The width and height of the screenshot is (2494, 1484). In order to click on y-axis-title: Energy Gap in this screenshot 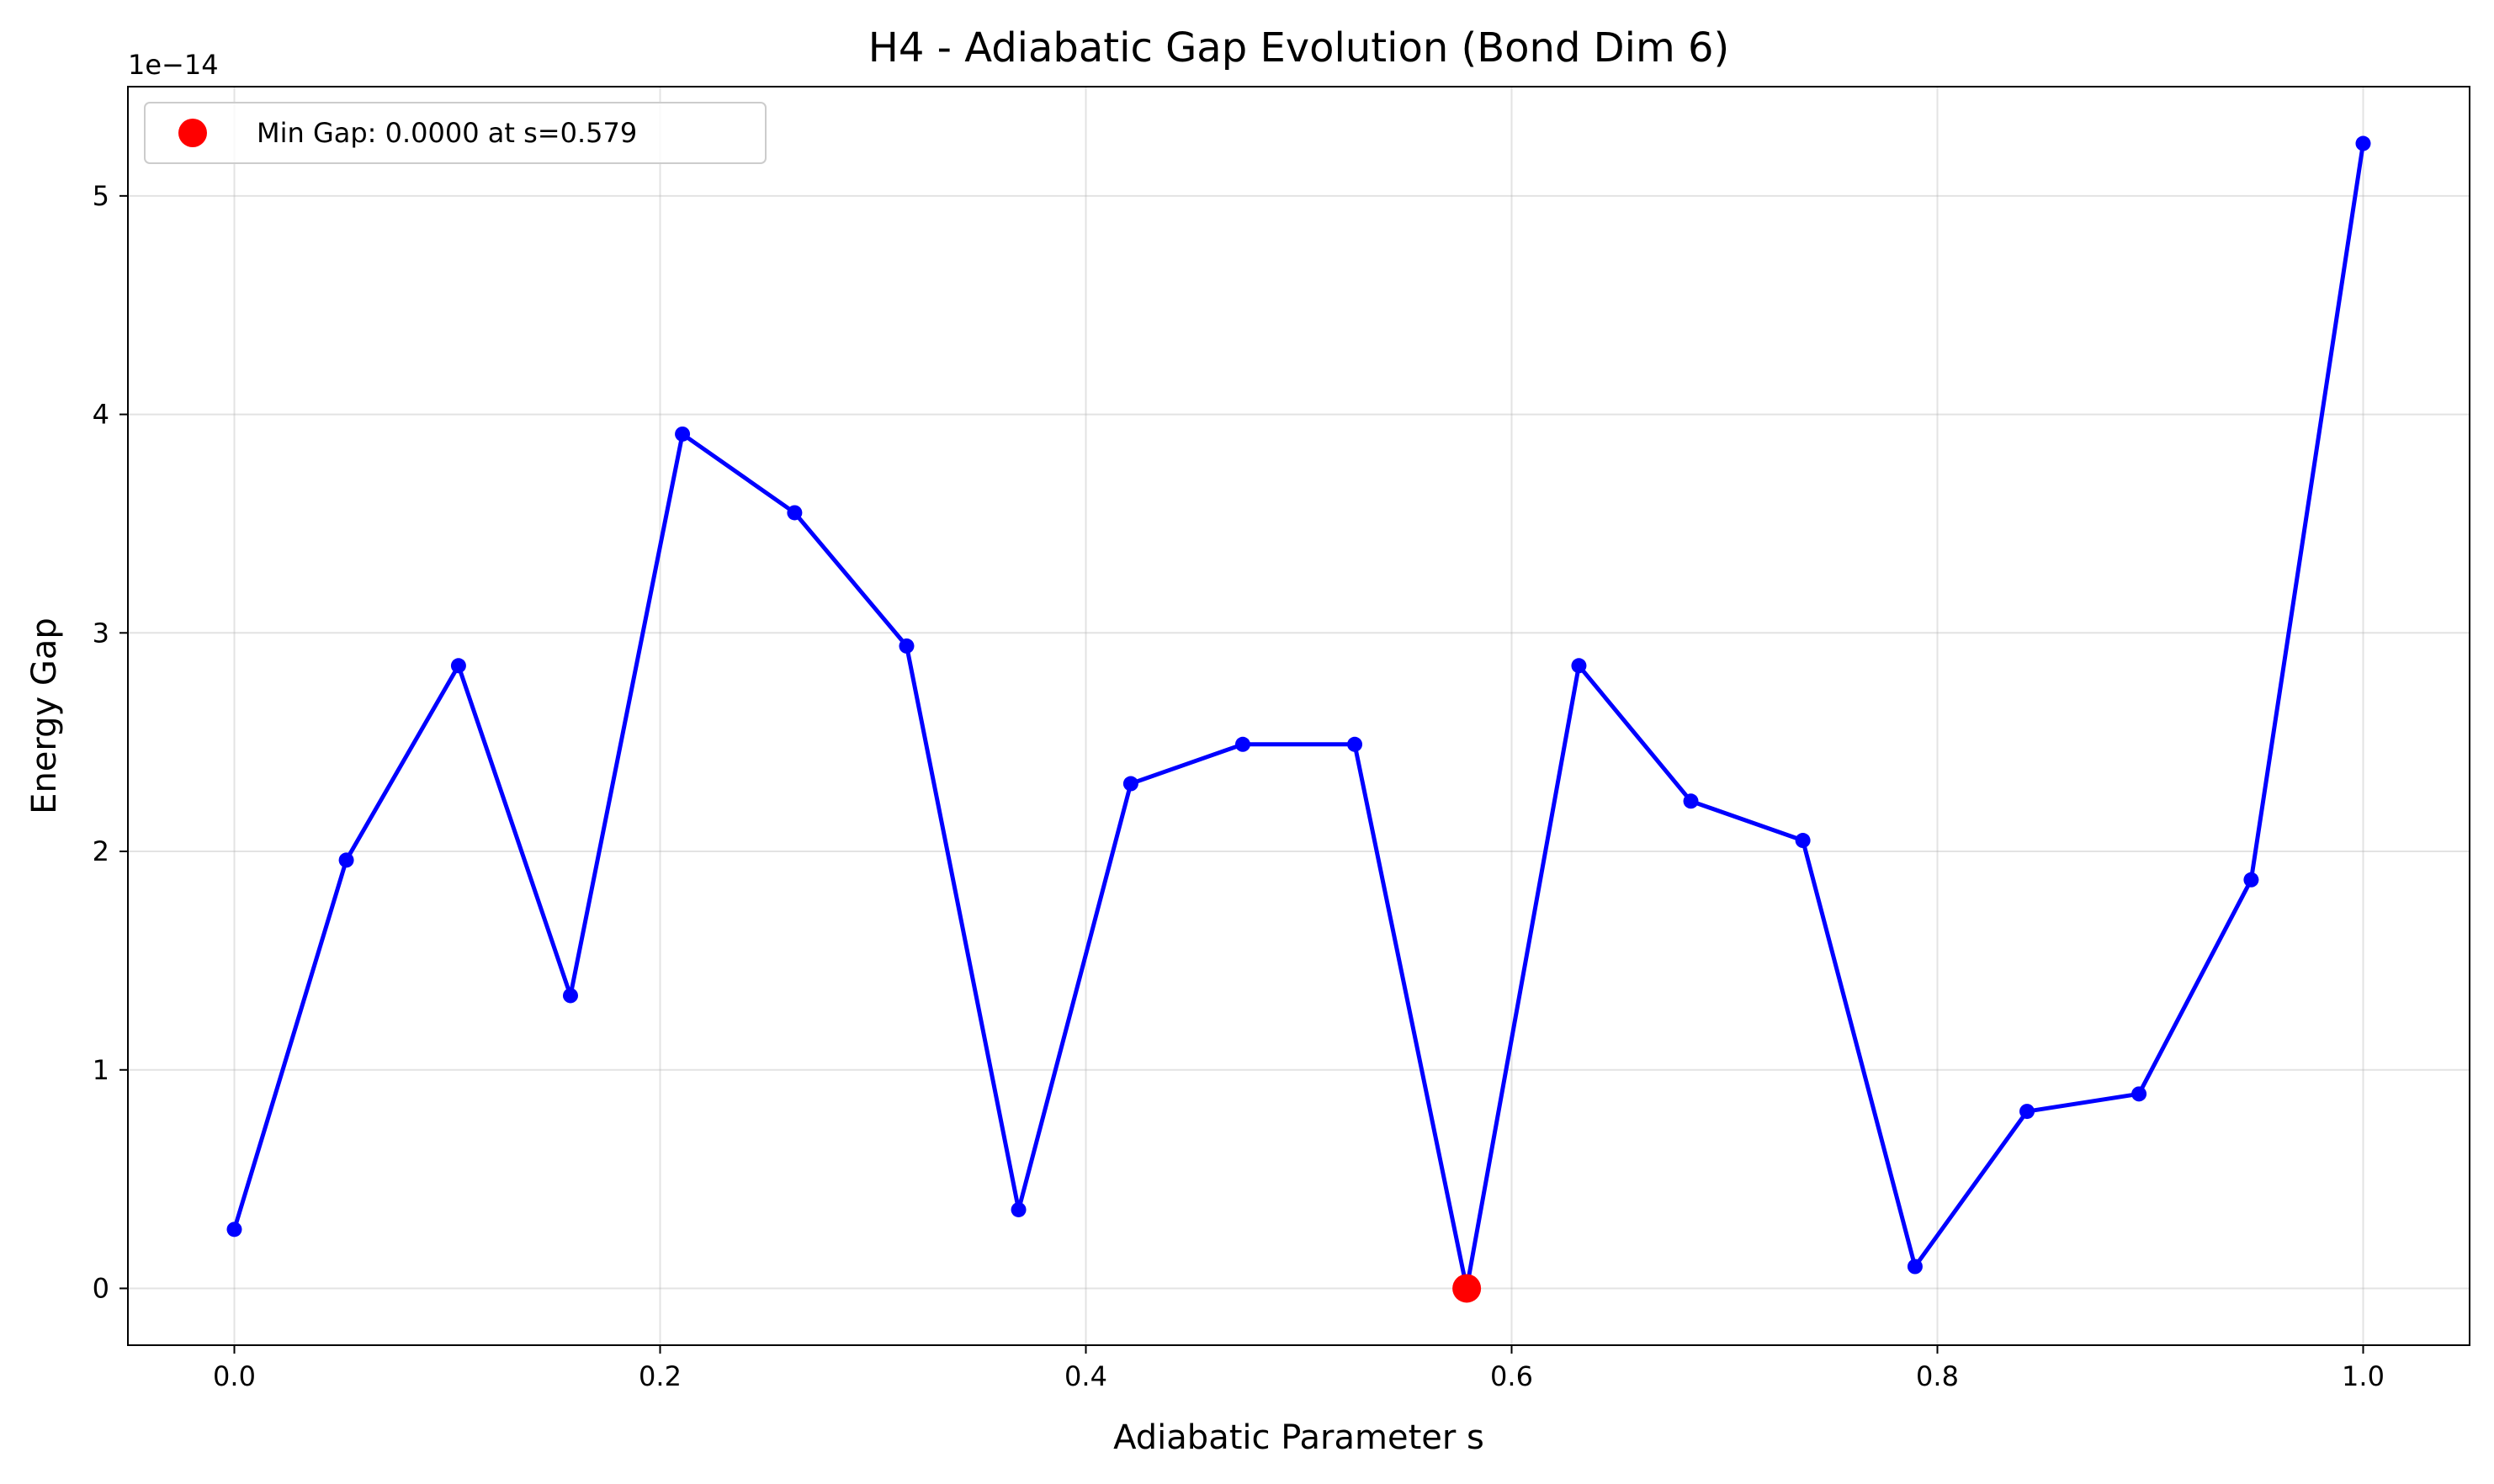, I will do `click(44, 715)`.